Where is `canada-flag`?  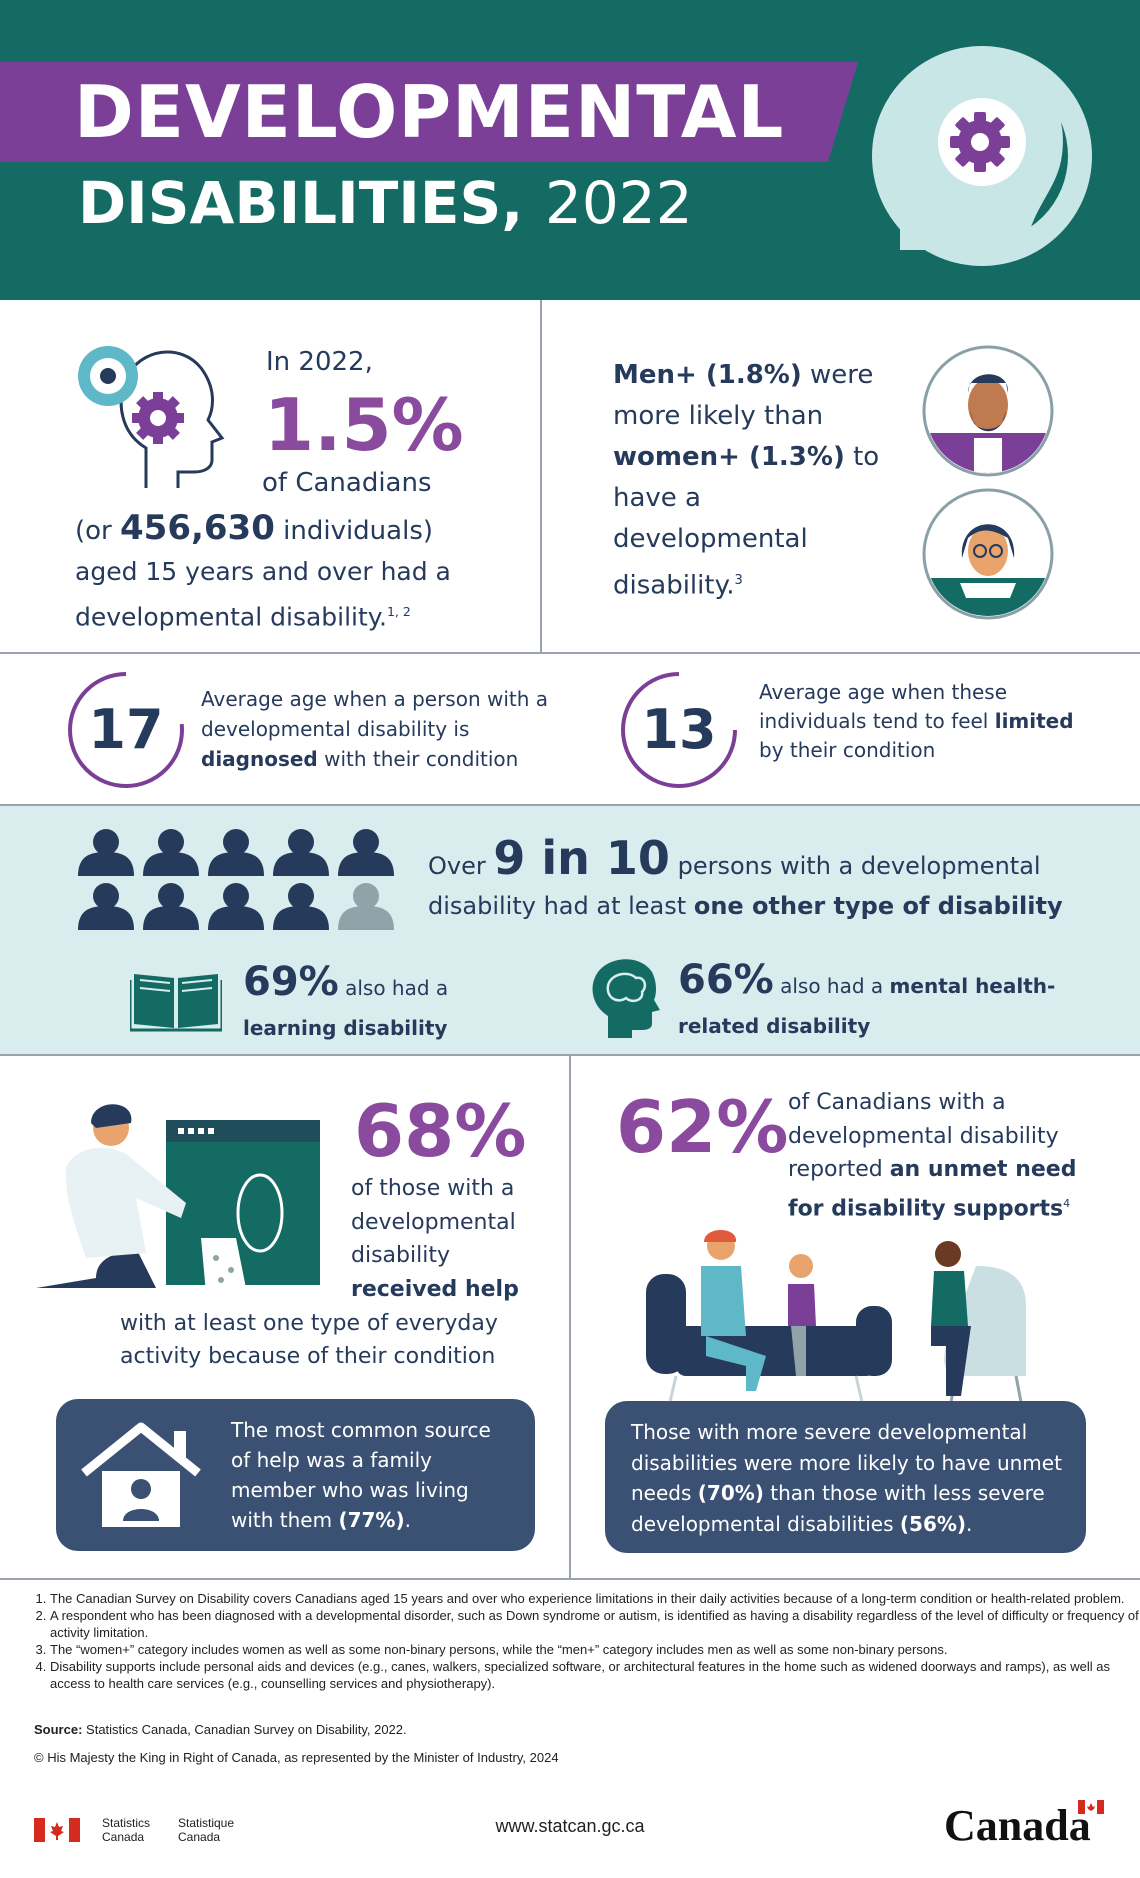 canada-flag is located at coordinates (57, 1830).